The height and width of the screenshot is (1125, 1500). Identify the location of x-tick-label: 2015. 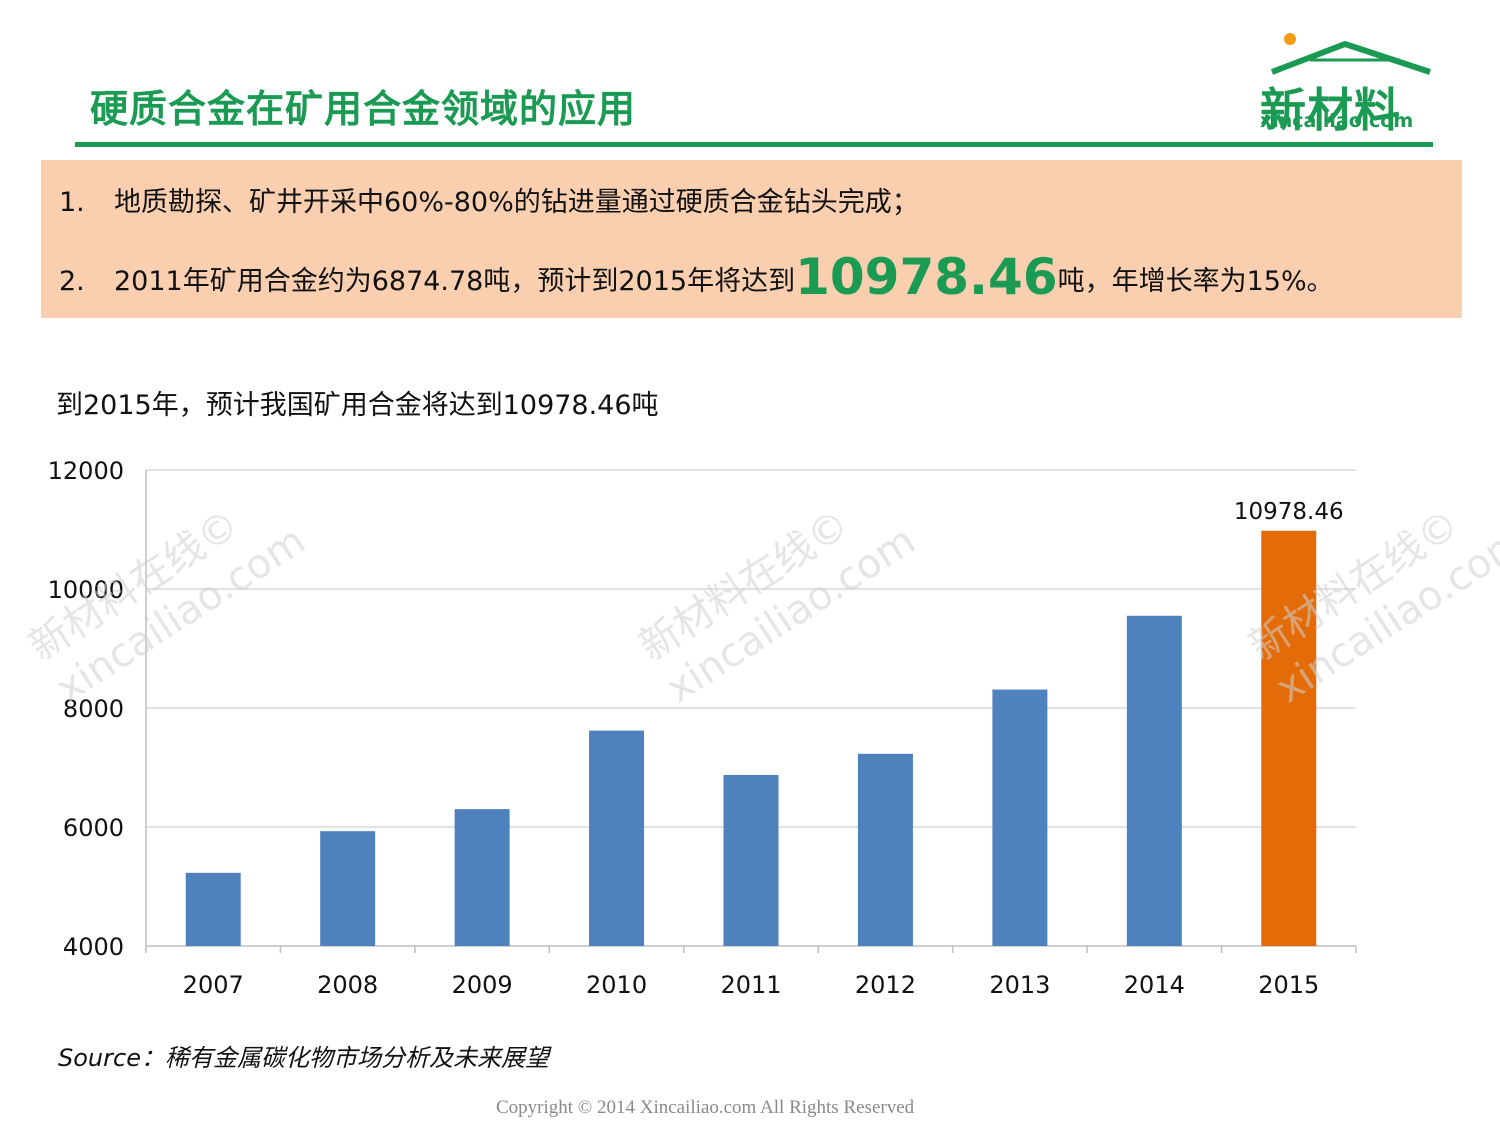
(1288, 985).